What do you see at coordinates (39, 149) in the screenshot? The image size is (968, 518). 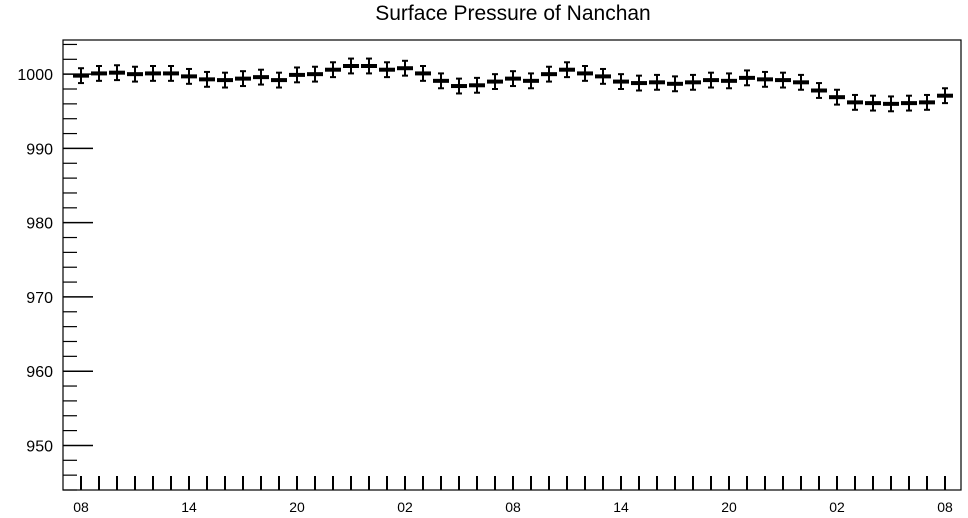 I see `y-tick-label: 990` at bounding box center [39, 149].